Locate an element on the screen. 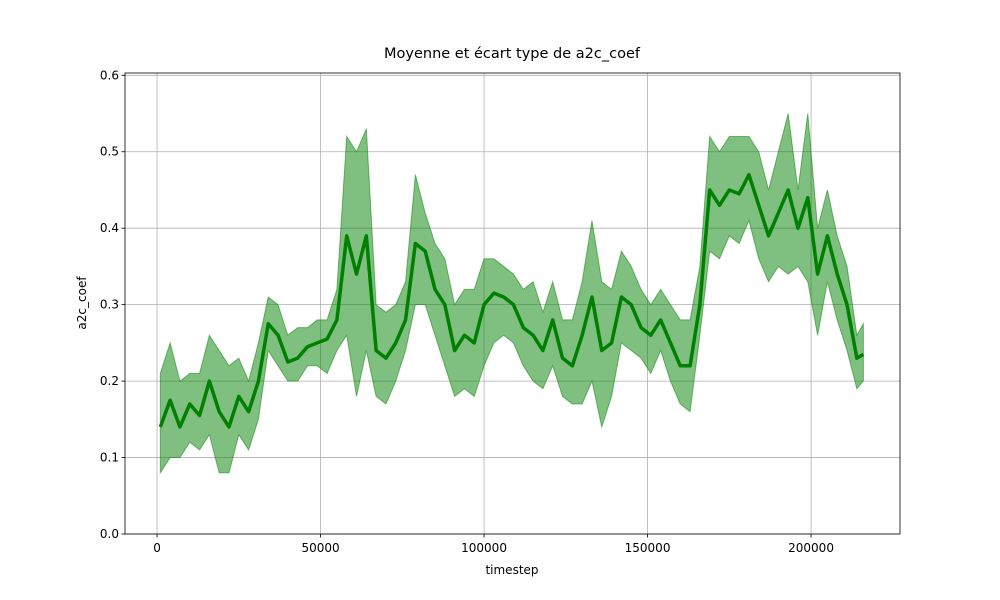  y-tick-label: 0.0 is located at coordinates (109, 534).